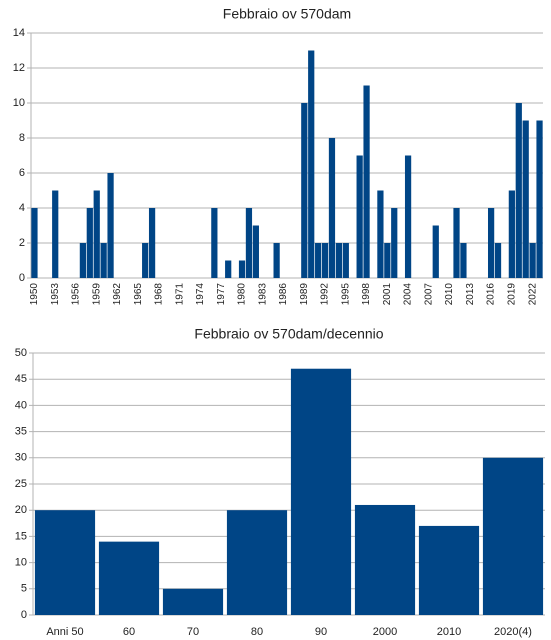  I want to click on x-tick-label: 60, so click(129, 632).